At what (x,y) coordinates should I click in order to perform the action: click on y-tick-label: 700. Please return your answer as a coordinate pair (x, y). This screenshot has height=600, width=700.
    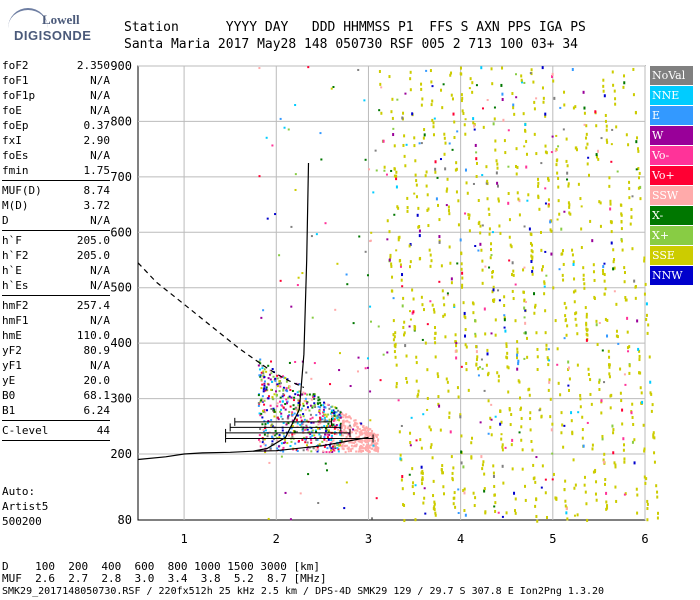
    Looking at the image, I should click on (121, 177).